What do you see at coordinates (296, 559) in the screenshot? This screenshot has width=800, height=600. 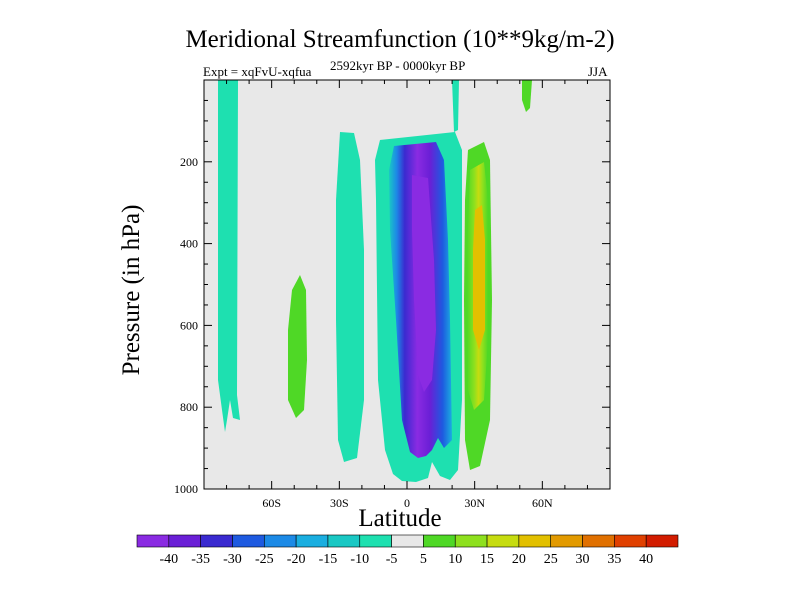 I see `colorbar-label-4: -20` at bounding box center [296, 559].